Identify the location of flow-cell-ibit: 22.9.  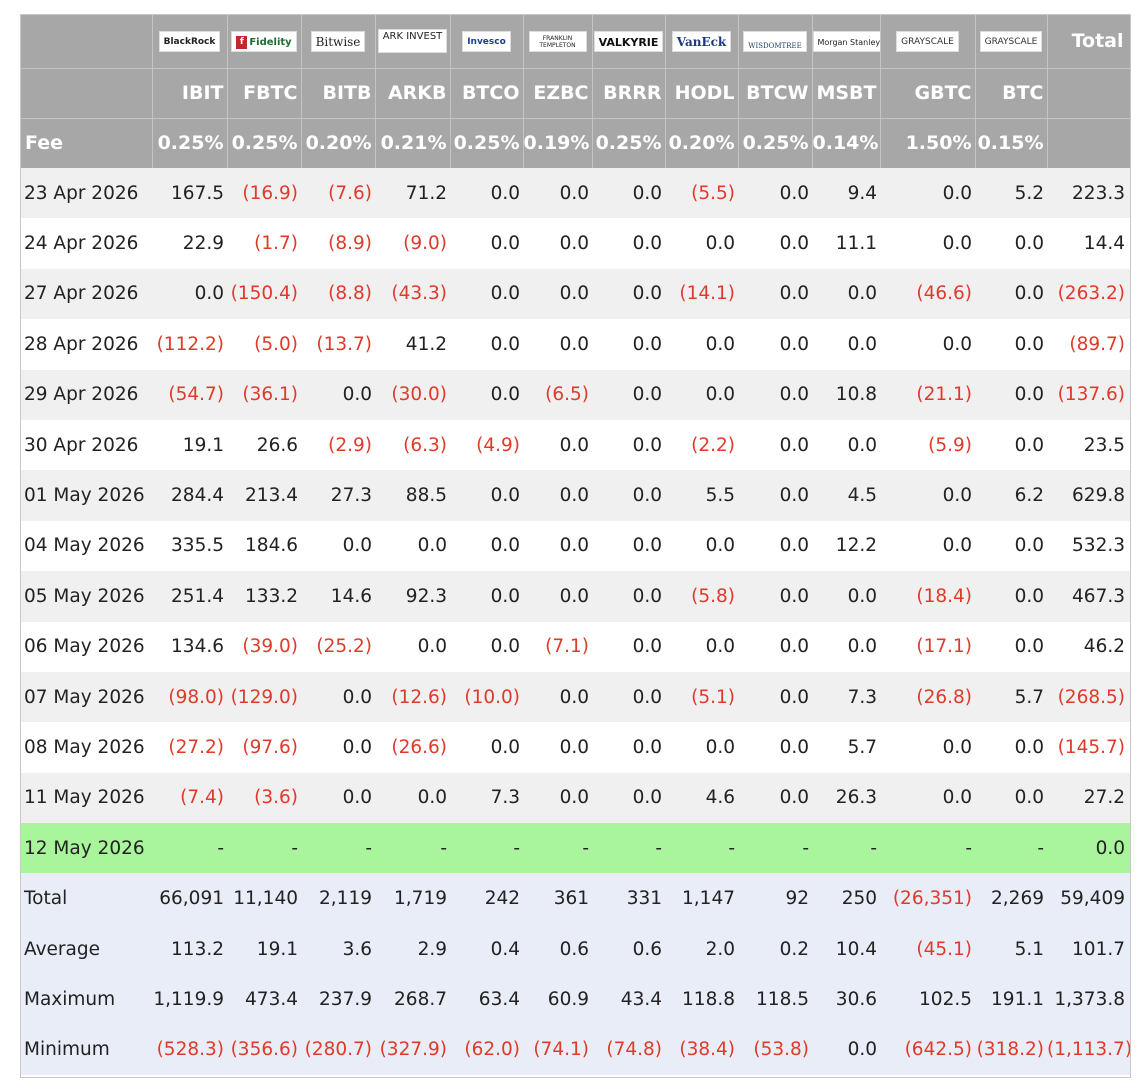
(189, 243).